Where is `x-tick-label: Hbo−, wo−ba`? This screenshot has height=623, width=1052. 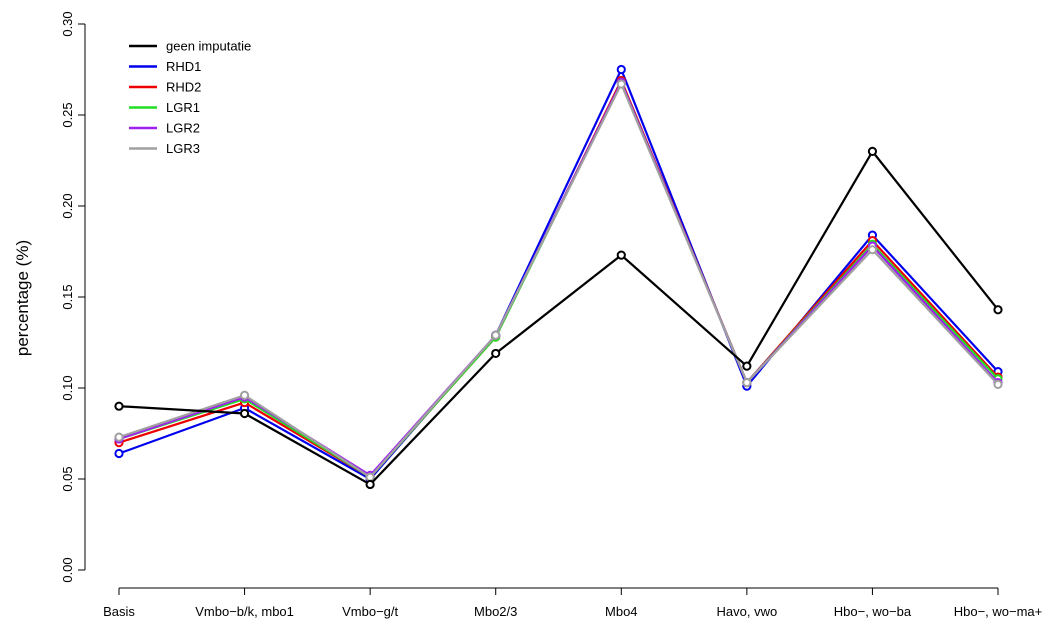
x-tick-label: Hbo−, wo−ba is located at coordinates (873, 611).